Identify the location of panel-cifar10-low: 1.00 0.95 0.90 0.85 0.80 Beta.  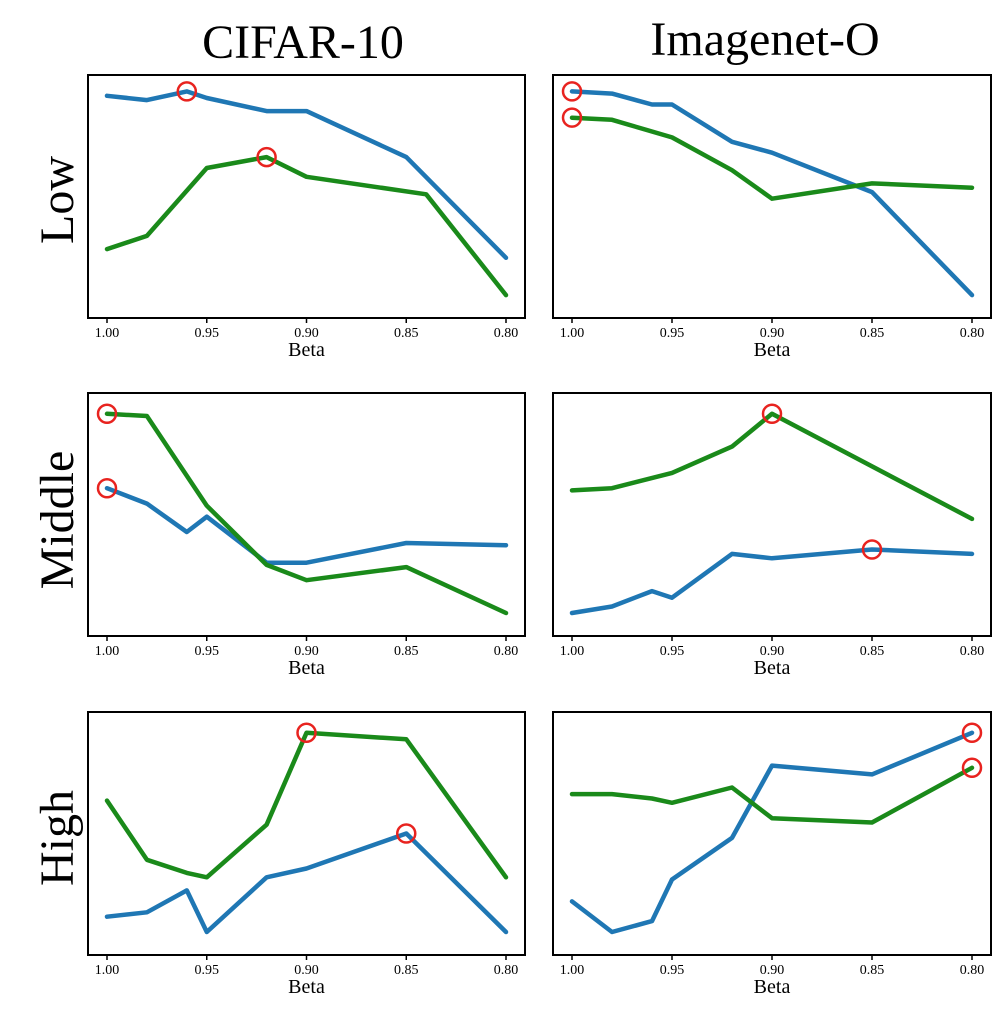
(306, 217).